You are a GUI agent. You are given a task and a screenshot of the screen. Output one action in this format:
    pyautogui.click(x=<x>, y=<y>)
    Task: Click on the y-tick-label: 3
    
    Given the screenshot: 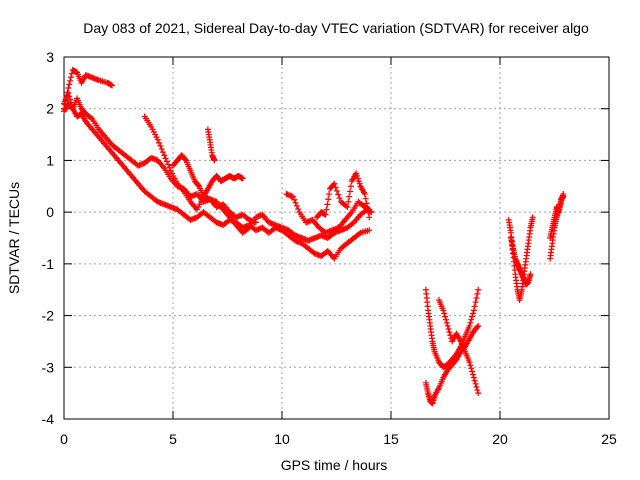 What is the action you would take?
    pyautogui.click(x=50, y=57)
    